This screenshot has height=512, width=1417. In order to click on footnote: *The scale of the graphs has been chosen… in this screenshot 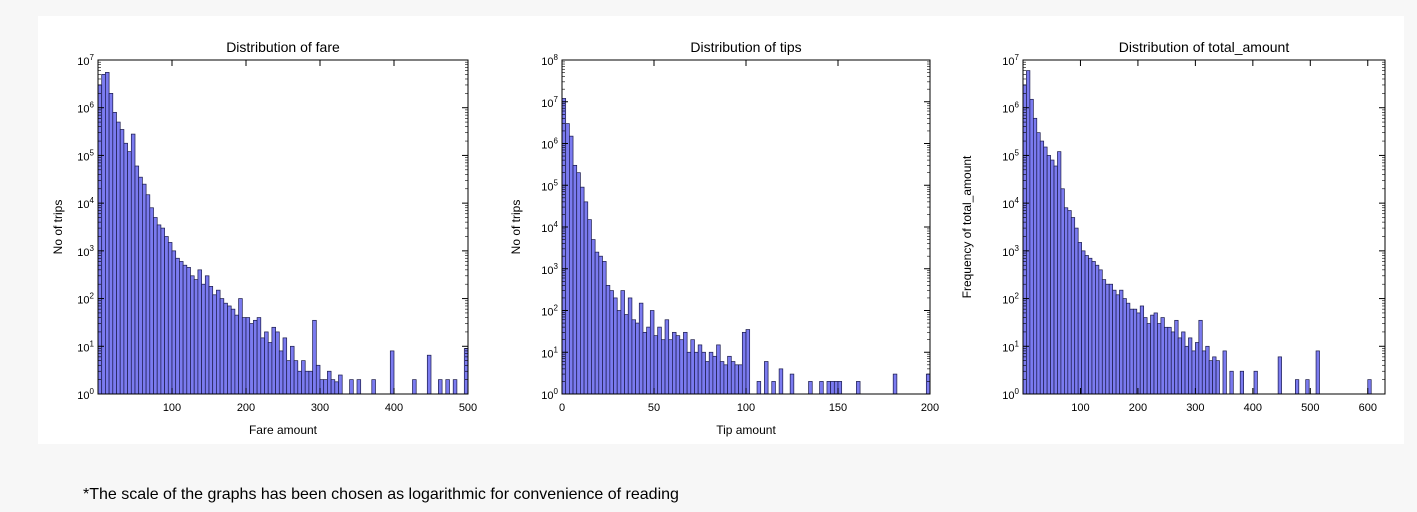, I will do `click(381, 494)`.